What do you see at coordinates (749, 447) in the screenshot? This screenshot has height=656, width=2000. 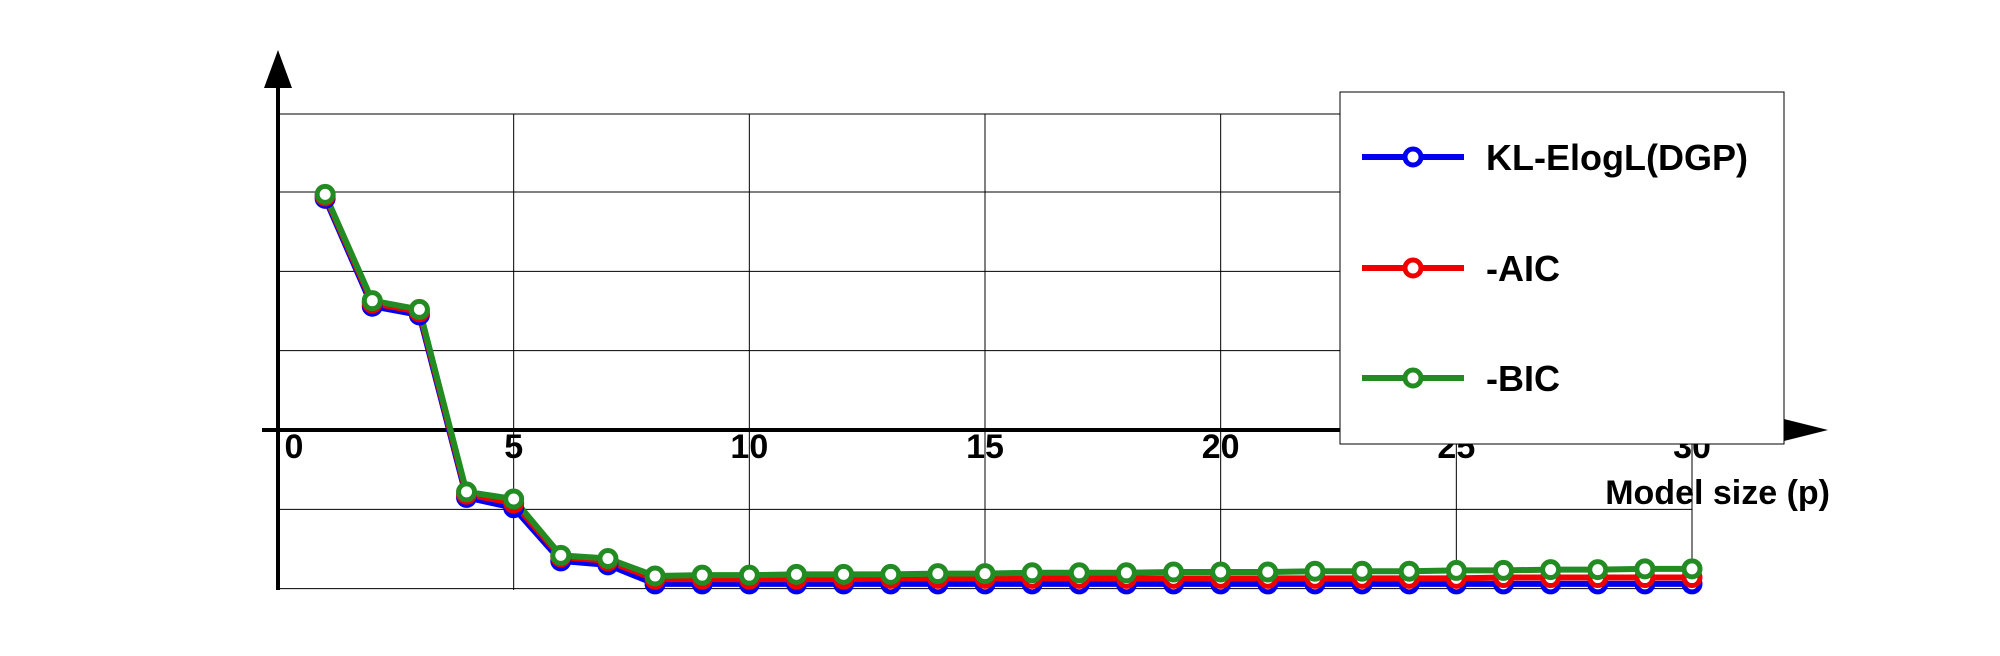 I see `x-tick-label: 10` at bounding box center [749, 447].